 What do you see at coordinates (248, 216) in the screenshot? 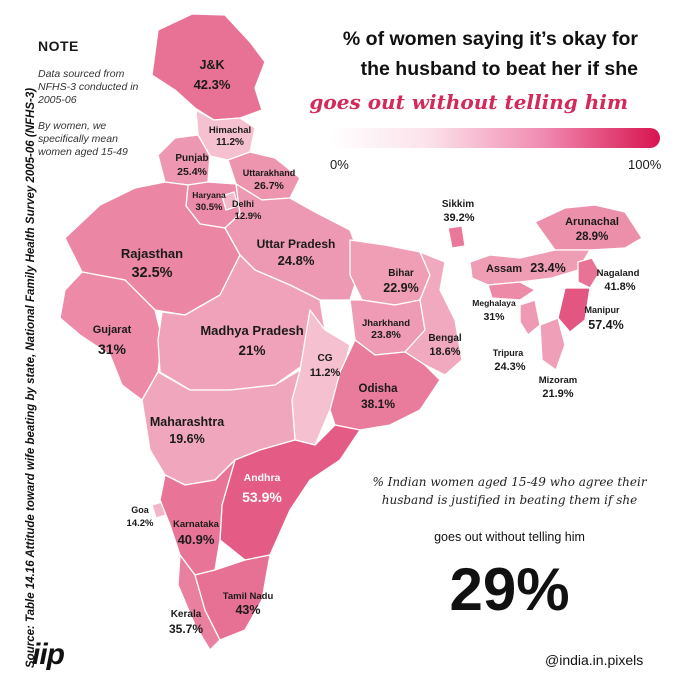
I see `state-value-delhi: 12.9%` at bounding box center [248, 216].